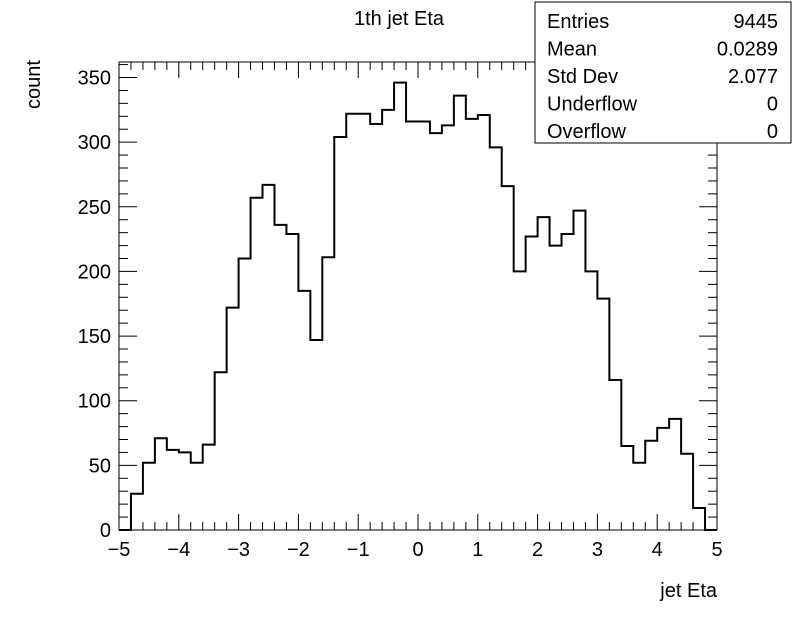 The image size is (798, 624). What do you see at coordinates (94, 272) in the screenshot?
I see `y-tick-label: 200` at bounding box center [94, 272].